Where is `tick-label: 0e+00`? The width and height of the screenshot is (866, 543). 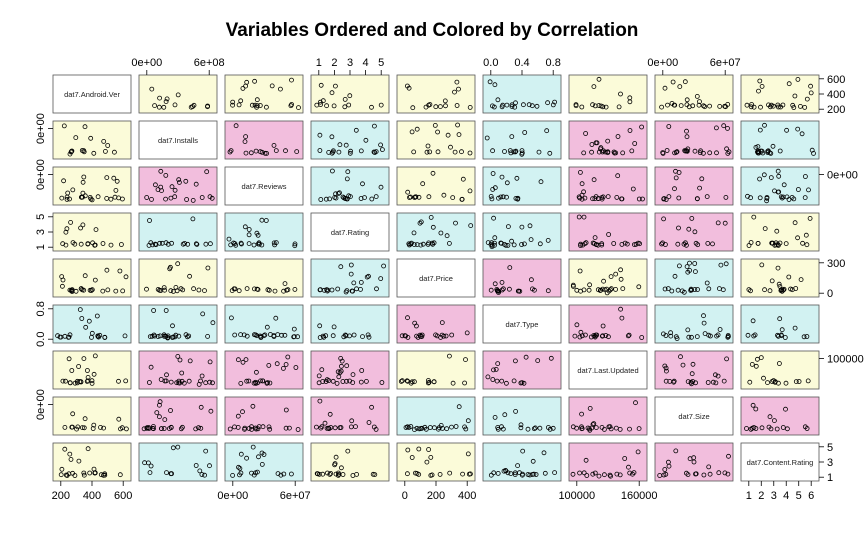
tick-label: 0e+00 is located at coordinates (842, 176).